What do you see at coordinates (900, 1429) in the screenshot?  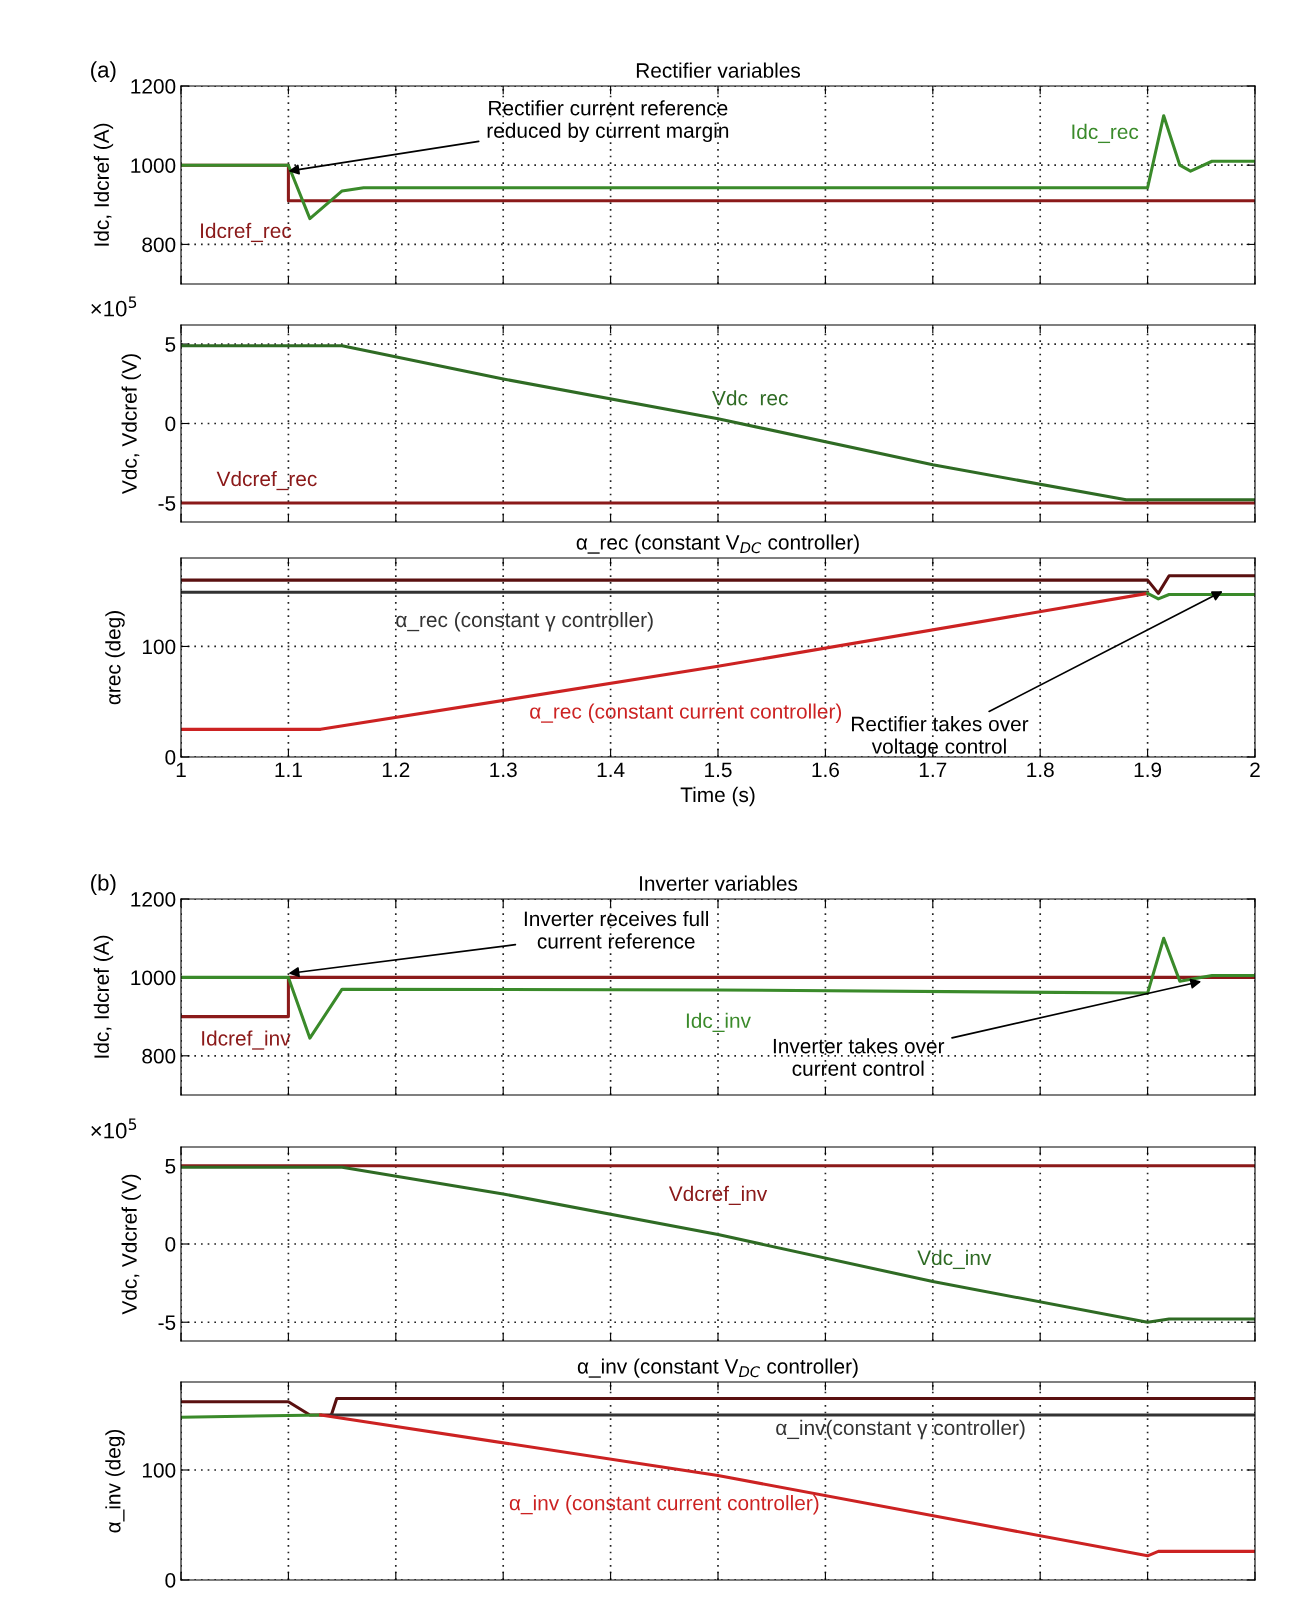 I see `series-label: α_inv(constant γ controller)` at bounding box center [900, 1429].